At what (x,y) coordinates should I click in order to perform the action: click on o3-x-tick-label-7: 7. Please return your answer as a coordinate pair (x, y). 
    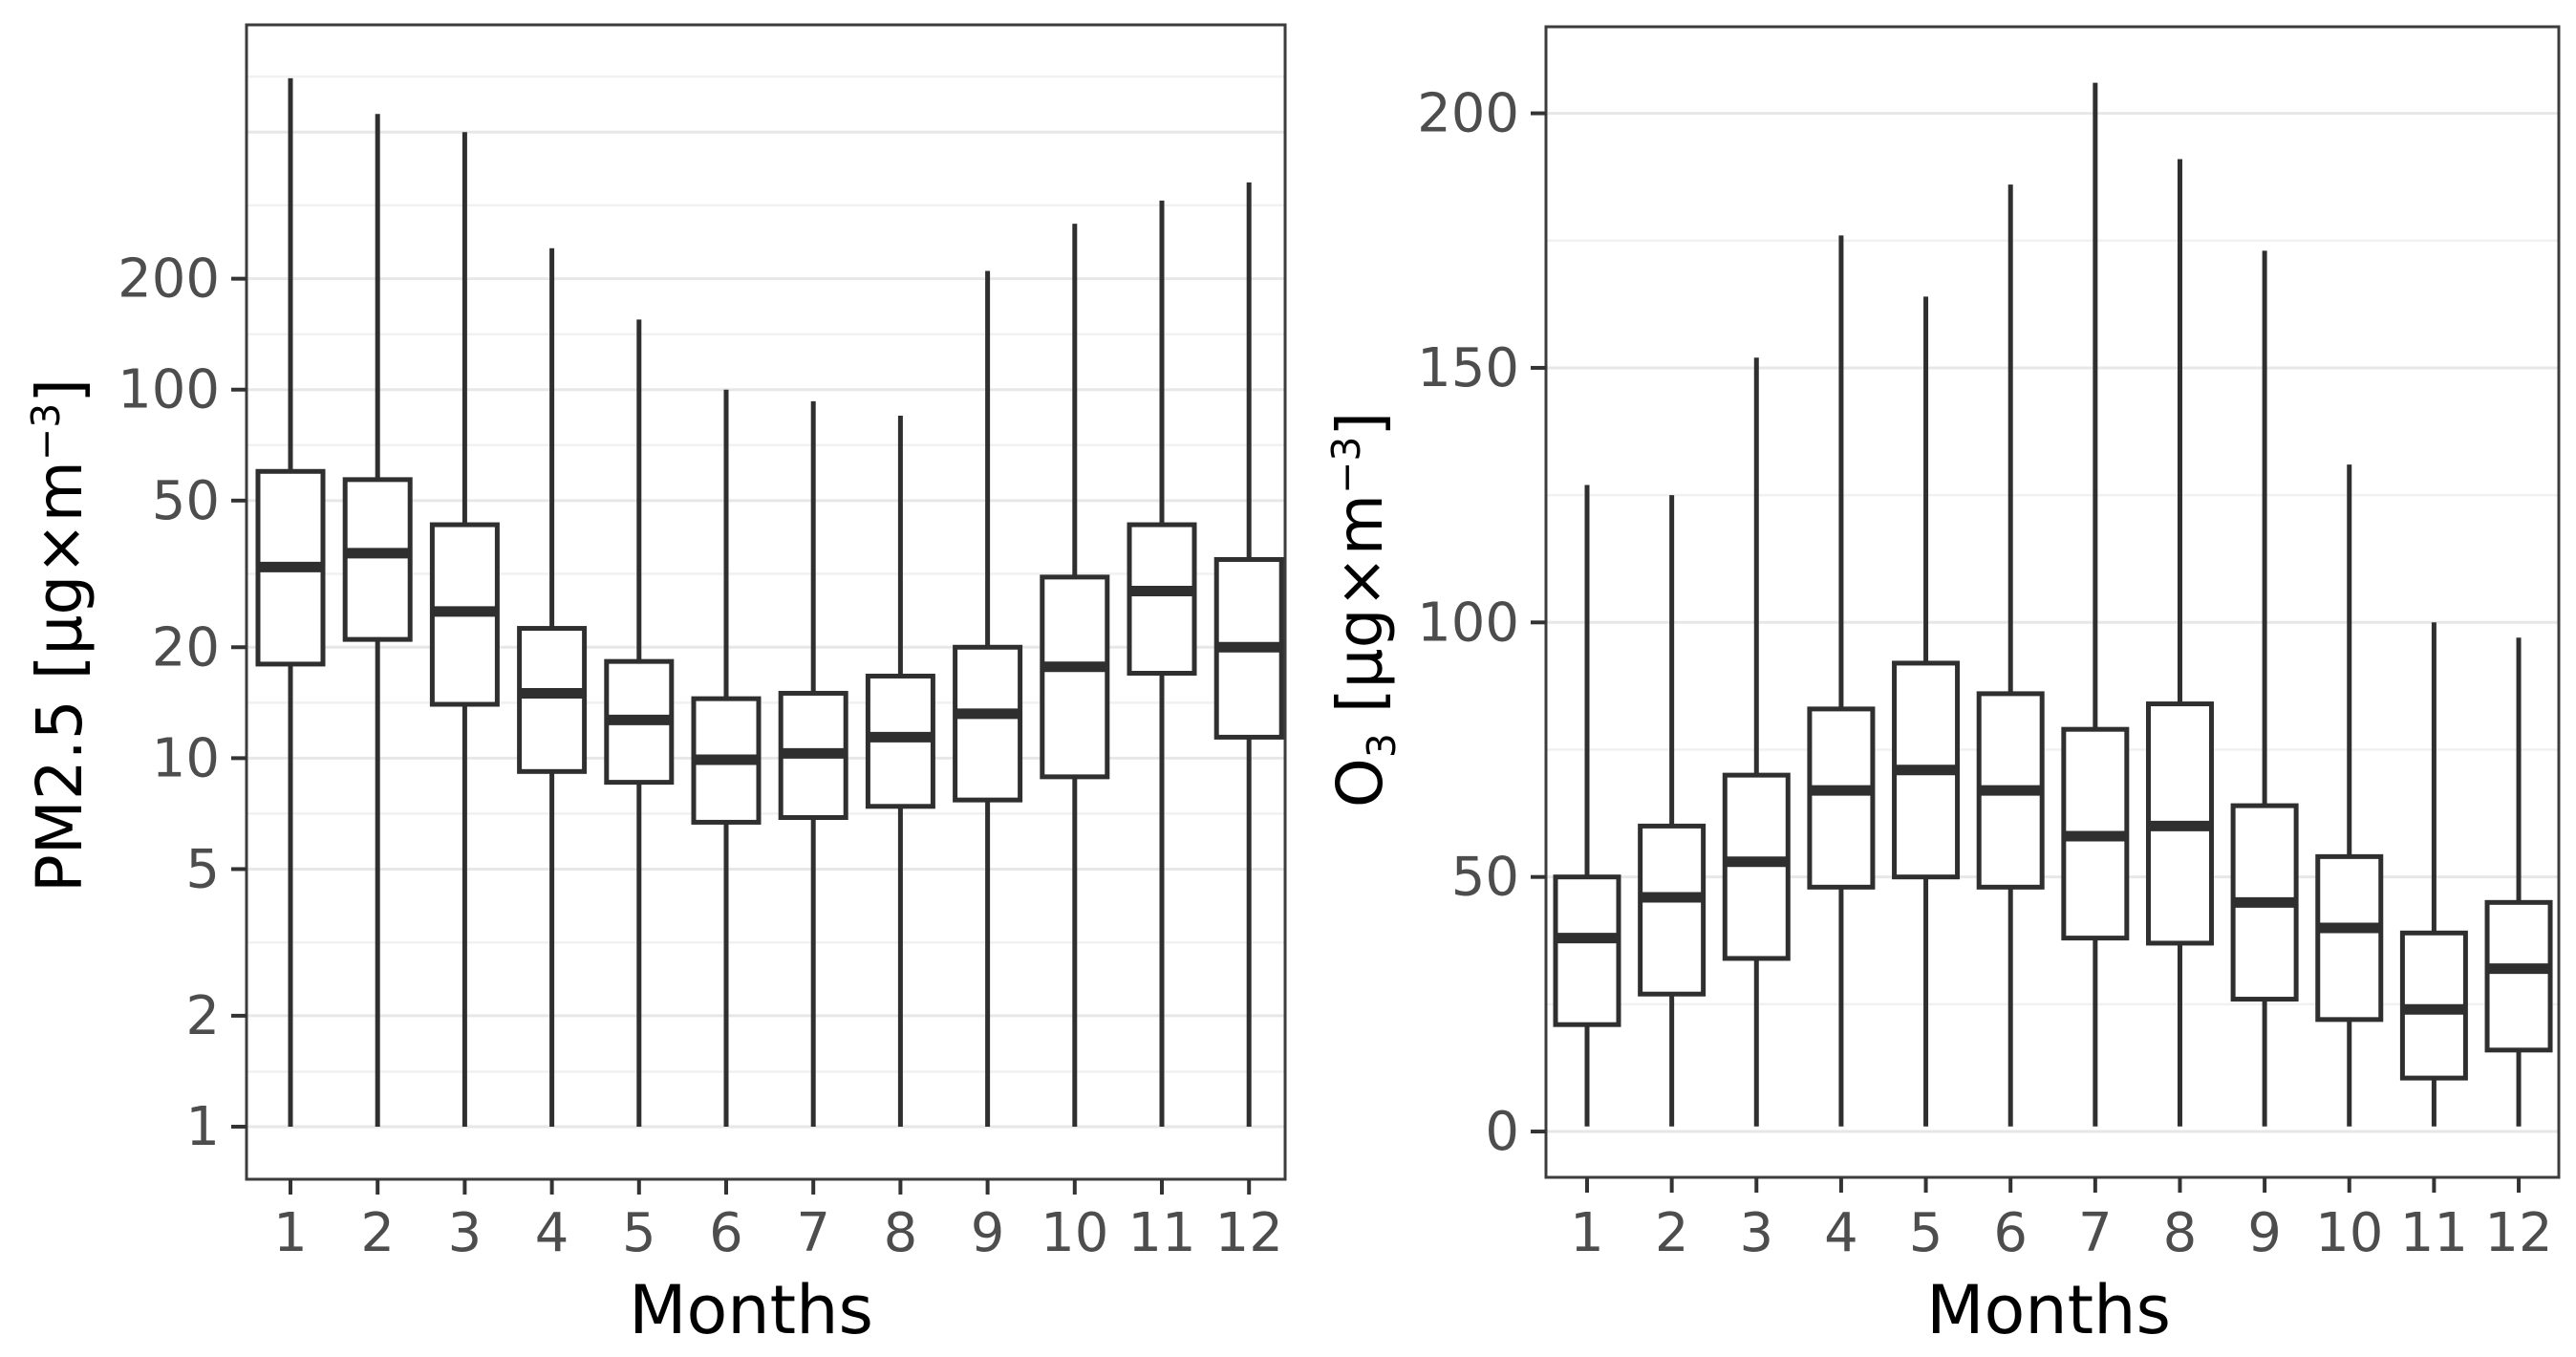
    Looking at the image, I should click on (2095, 1233).